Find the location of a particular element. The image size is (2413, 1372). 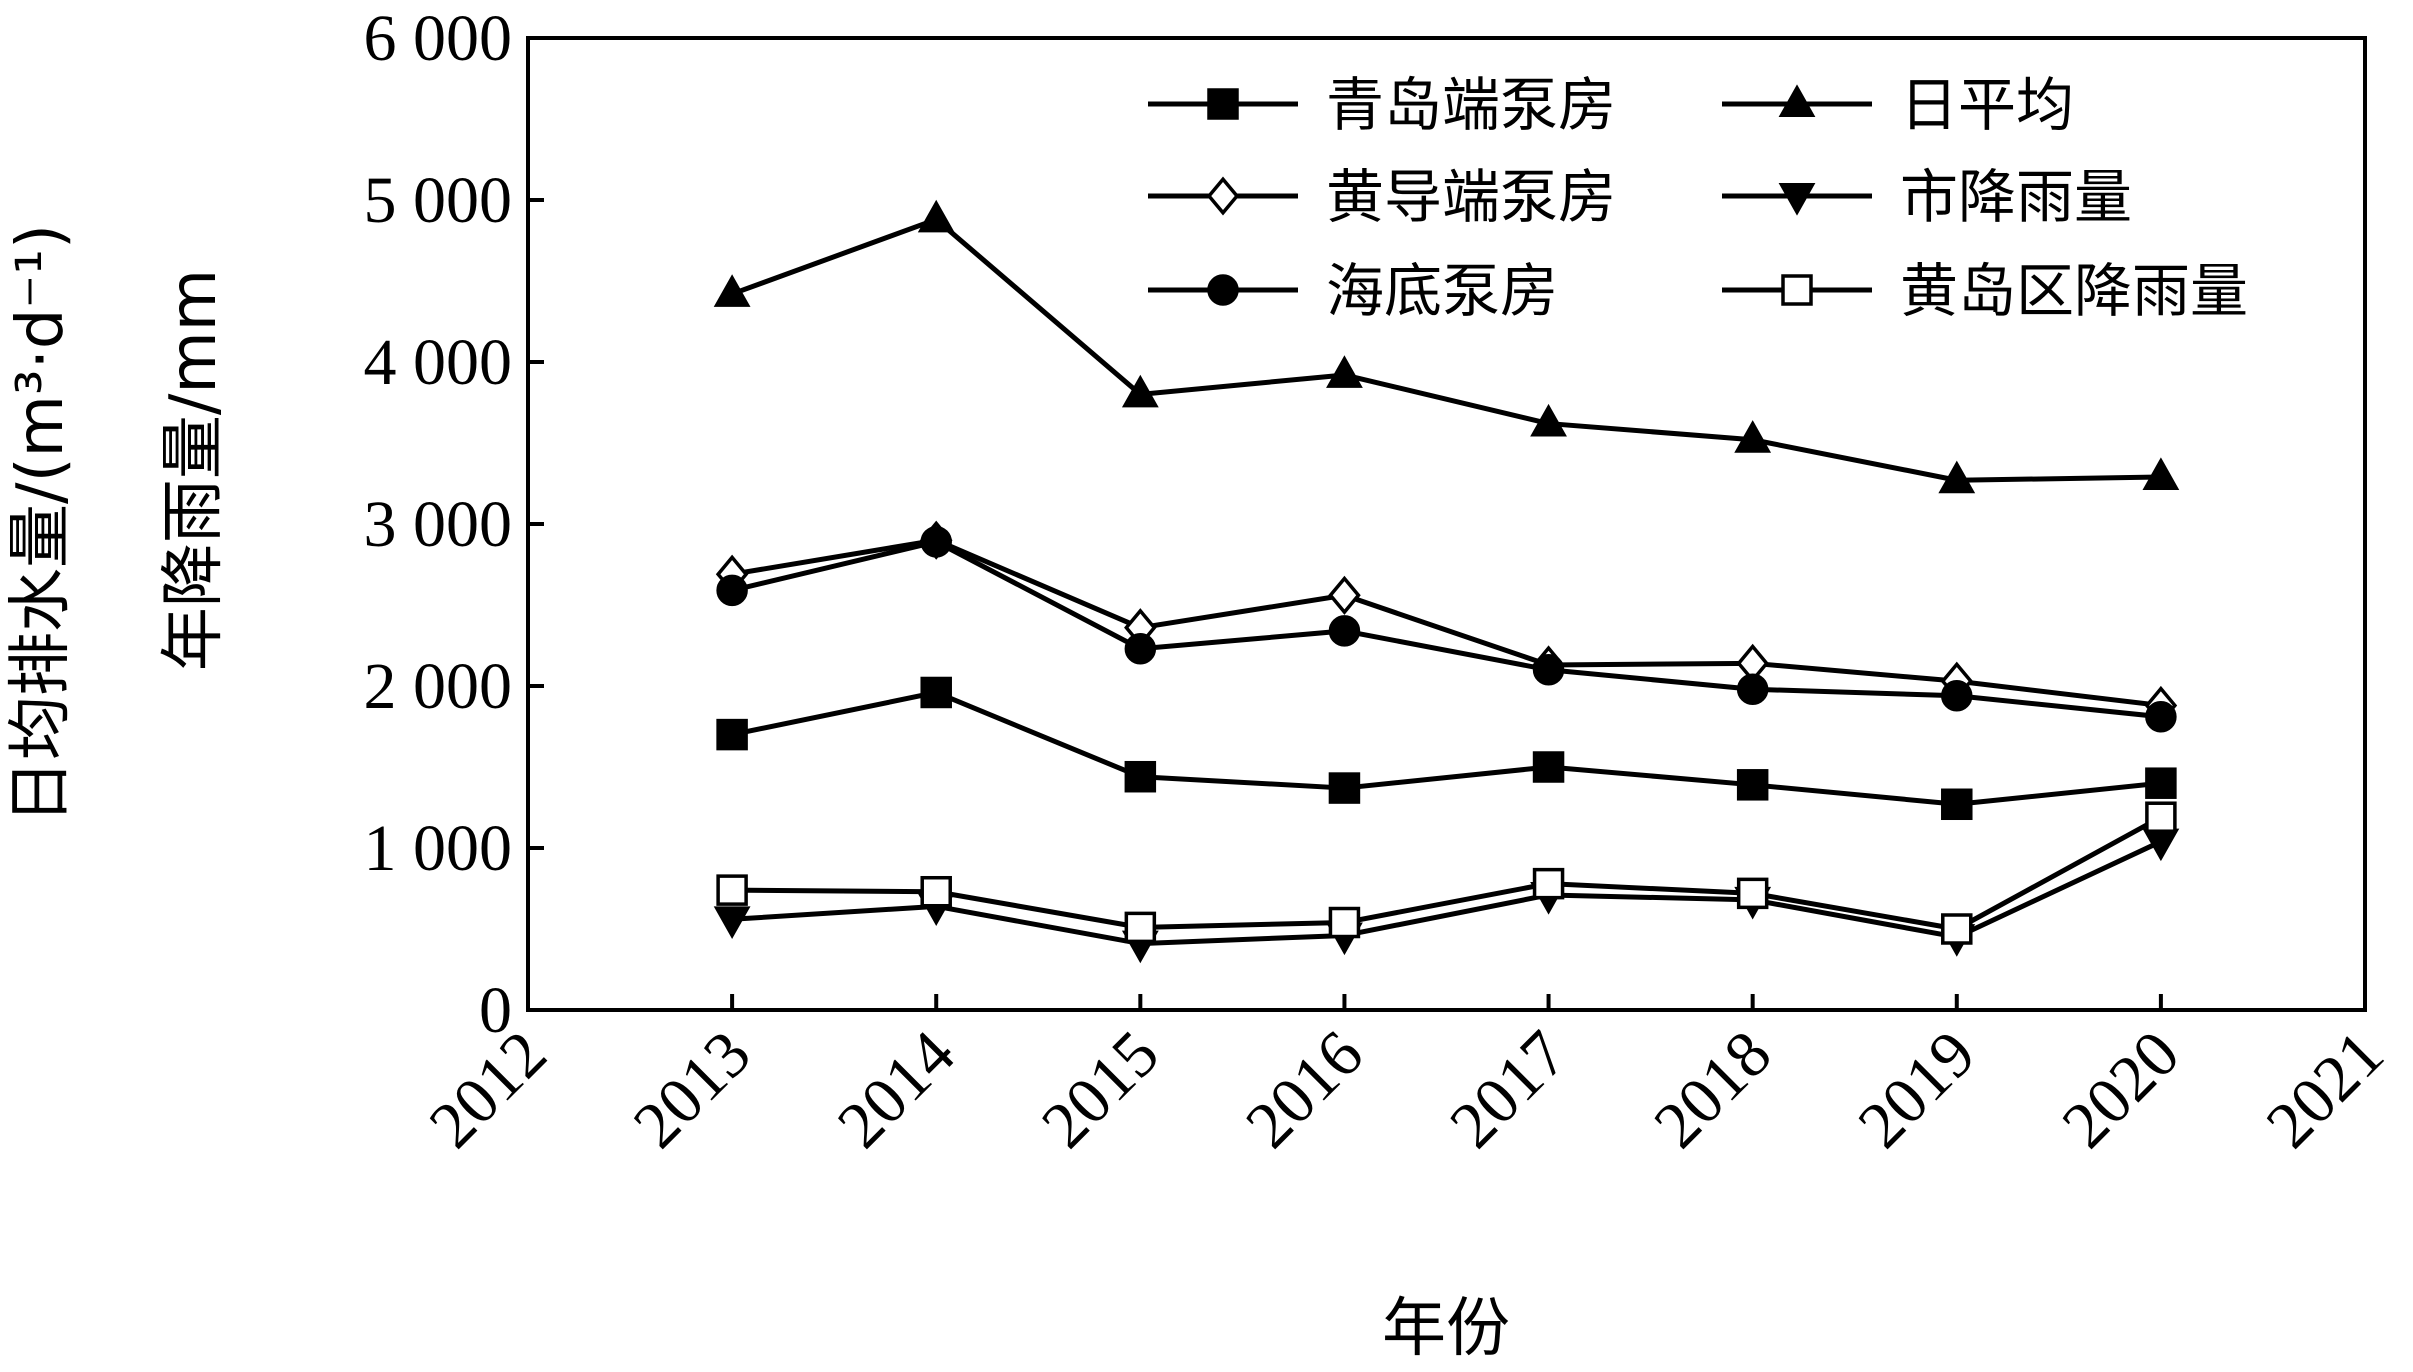

x-tick-label: 2020 is located at coordinates (2121, 1089).